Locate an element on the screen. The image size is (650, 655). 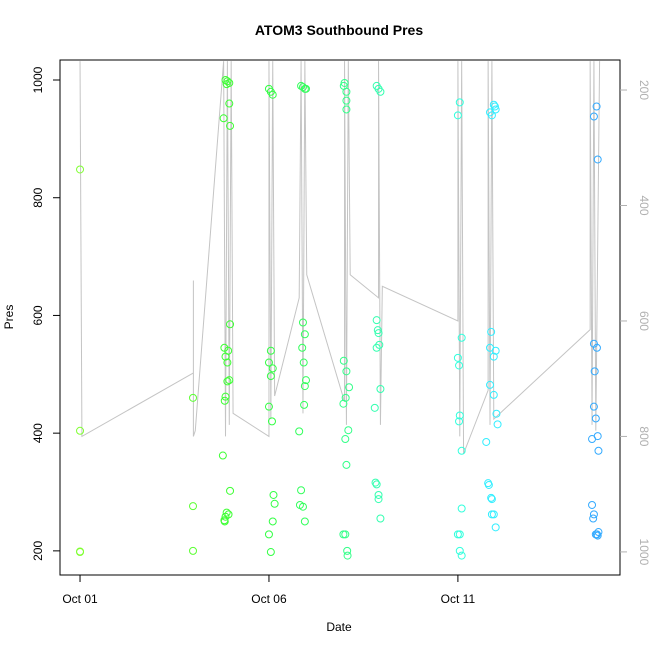
y2-tick-label: 200 is located at coordinates (643, 90).